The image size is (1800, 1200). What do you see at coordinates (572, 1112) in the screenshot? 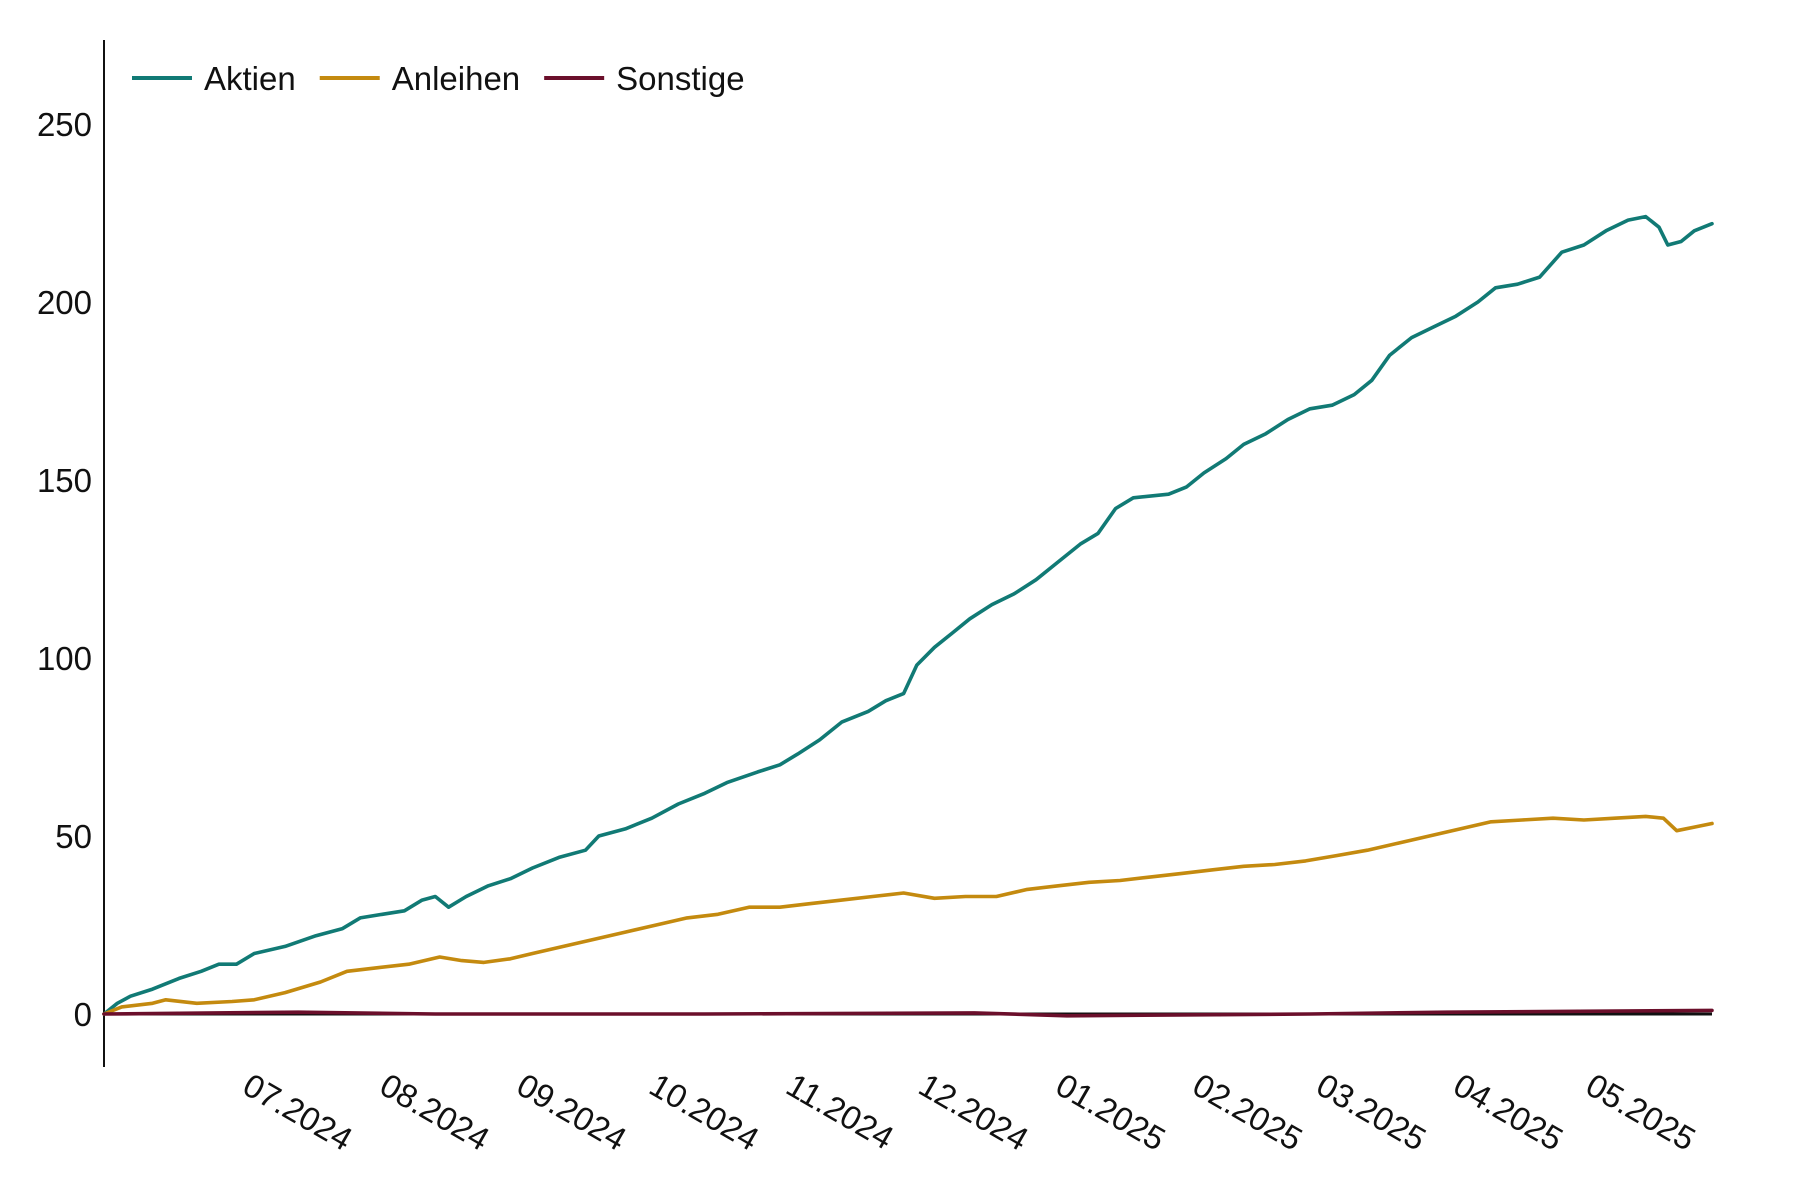
I see `x-tick-label: 09.2024` at bounding box center [572, 1112].